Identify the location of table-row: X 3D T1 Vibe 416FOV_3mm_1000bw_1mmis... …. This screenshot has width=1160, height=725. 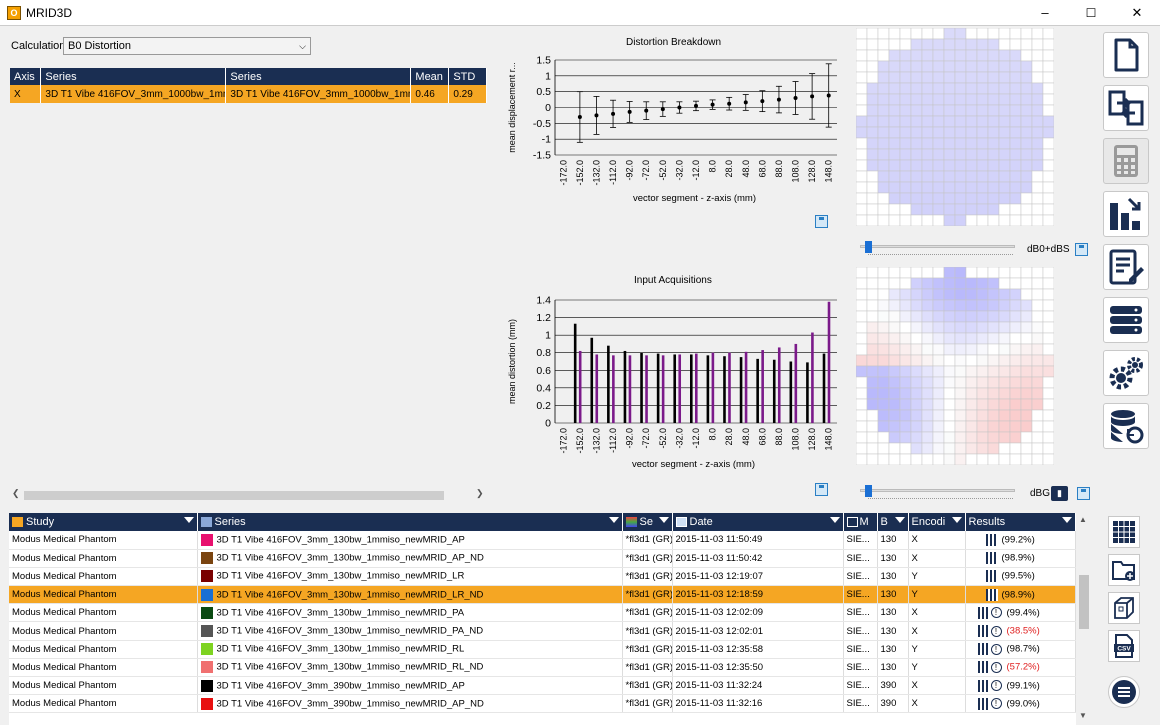
(248, 94).